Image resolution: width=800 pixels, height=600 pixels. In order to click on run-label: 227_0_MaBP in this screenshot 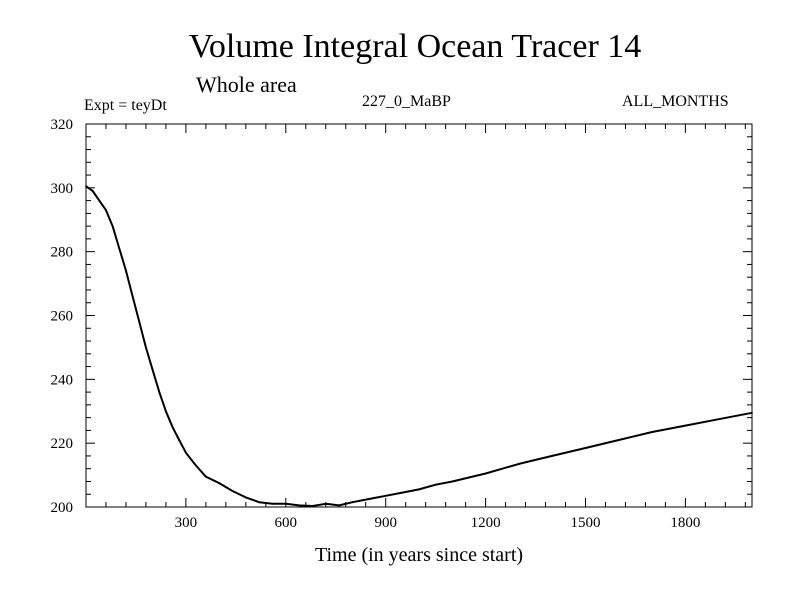, I will do `click(406, 101)`.